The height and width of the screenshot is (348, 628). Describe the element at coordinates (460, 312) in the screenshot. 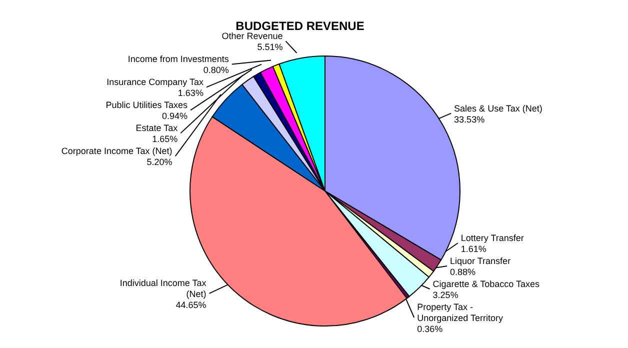

I see `slice-label: Property Tax - Unorganized Territory` at that location.